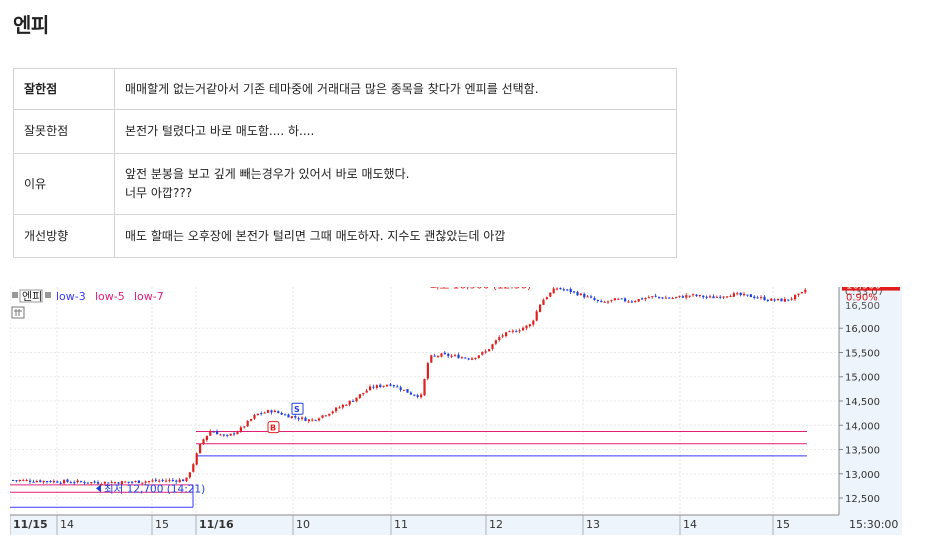 Image resolution: width=934 pixels, height=560 pixels. I want to click on y-tick-label: 15,500, so click(862, 353).